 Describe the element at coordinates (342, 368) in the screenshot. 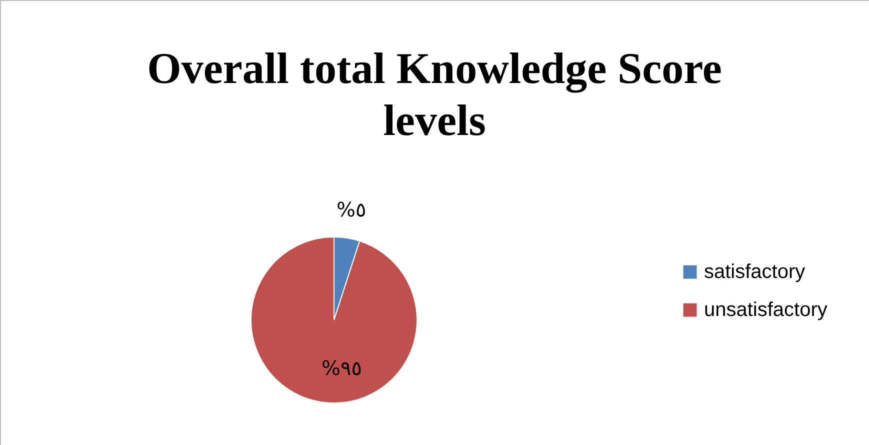

I see `data-label: %٩٥` at that location.